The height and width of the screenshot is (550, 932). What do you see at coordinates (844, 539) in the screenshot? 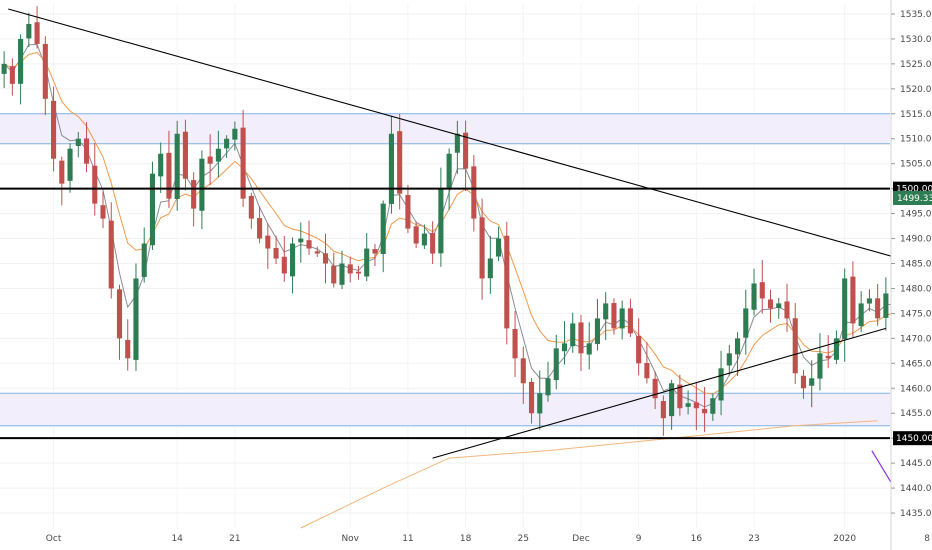
I see `x-tick-label: 2020` at bounding box center [844, 539].